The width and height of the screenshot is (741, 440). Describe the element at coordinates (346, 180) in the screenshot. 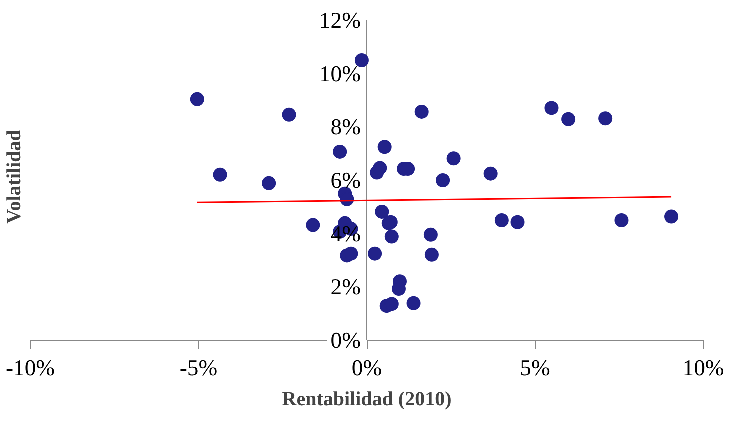

I see `y-tick-label: 6%` at that location.